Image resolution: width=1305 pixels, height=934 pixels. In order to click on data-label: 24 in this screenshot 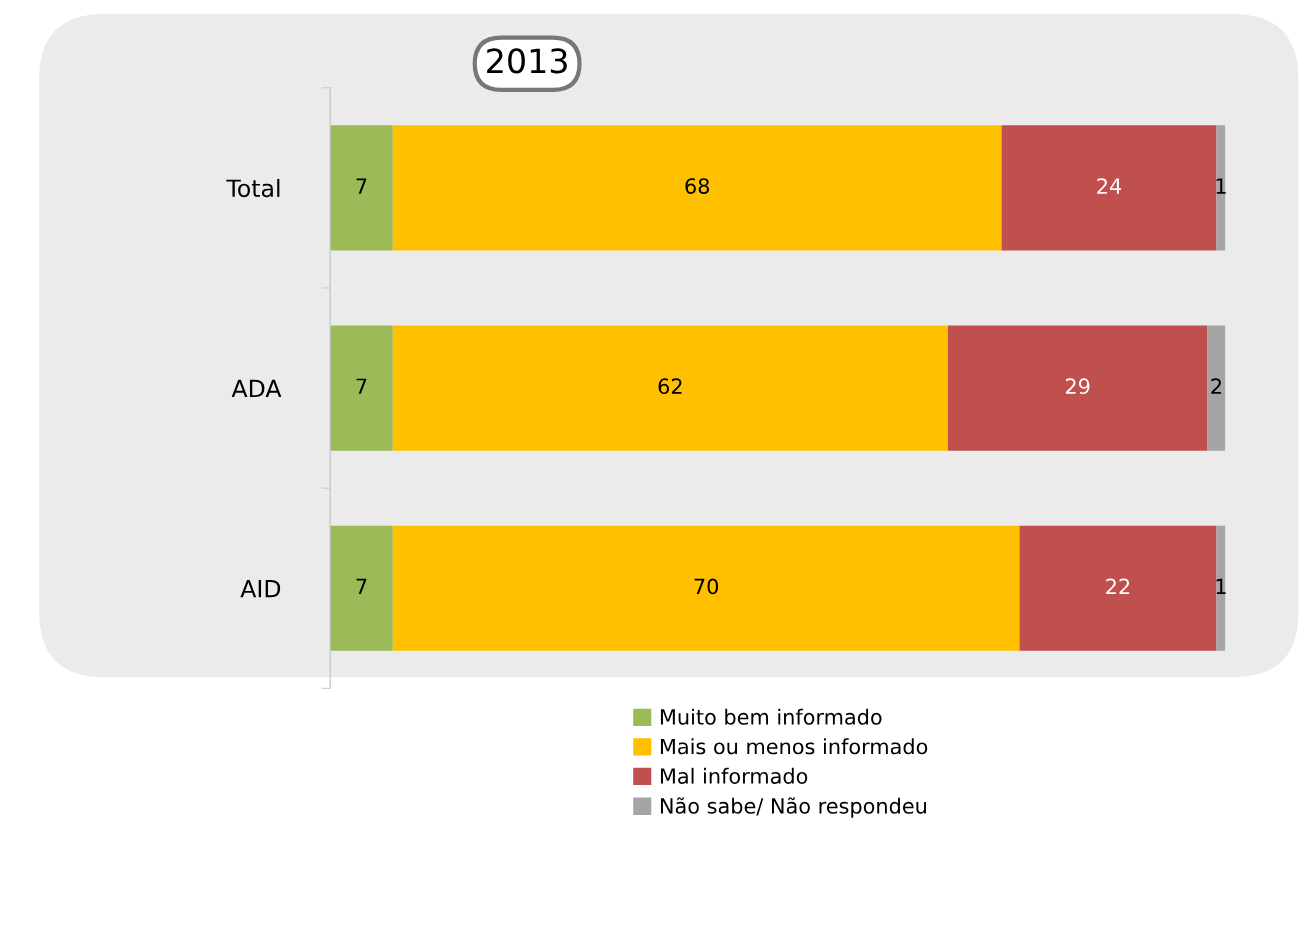, I will do `click(1109, 186)`.